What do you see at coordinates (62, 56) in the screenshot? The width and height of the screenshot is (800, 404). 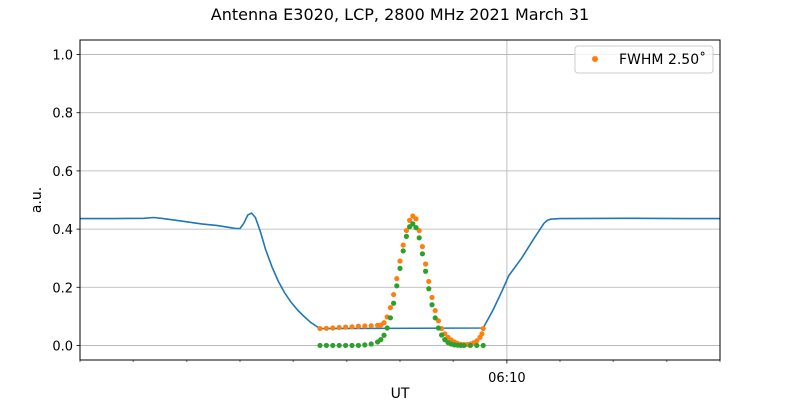 I see `y-tick-label: 1.0` at bounding box center [62, 56].